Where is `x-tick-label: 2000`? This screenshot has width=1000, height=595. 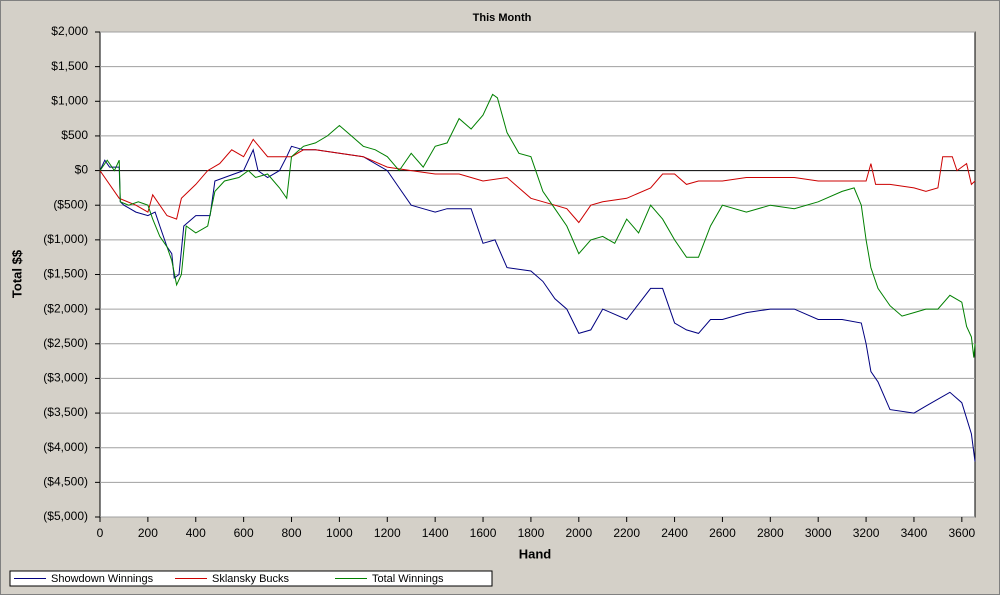 x-tick-label: 2000 is located at coordinates (578, 533).